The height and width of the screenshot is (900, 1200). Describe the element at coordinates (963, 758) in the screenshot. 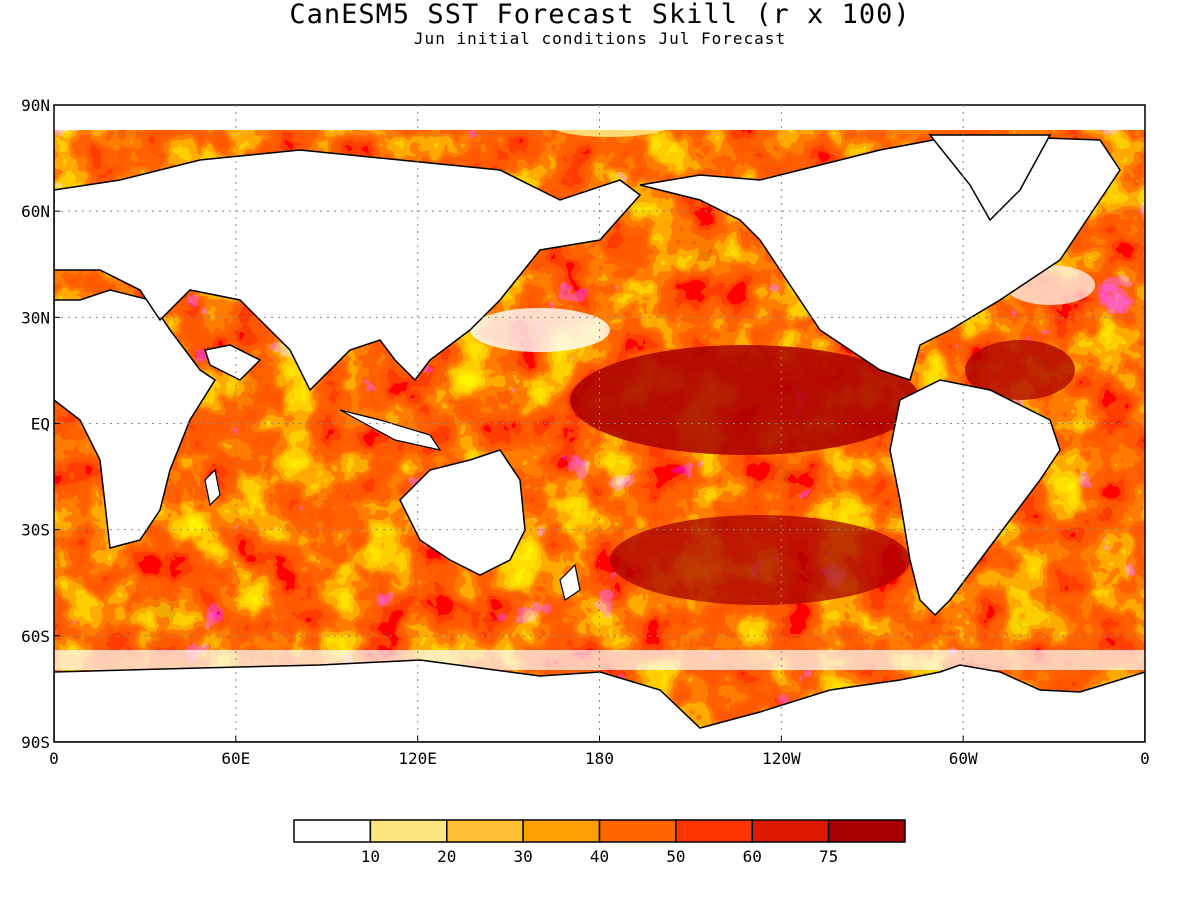

I see `lon-tick-label: 60W` at that location.